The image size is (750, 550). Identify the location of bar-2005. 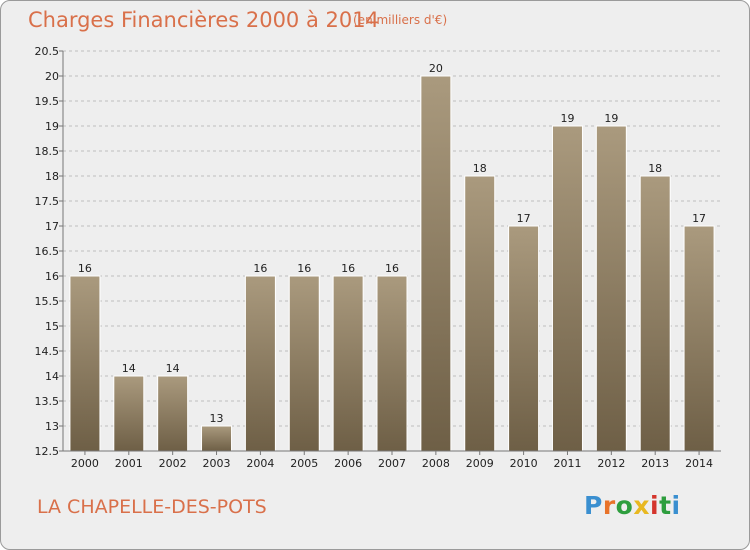
(304, 363).